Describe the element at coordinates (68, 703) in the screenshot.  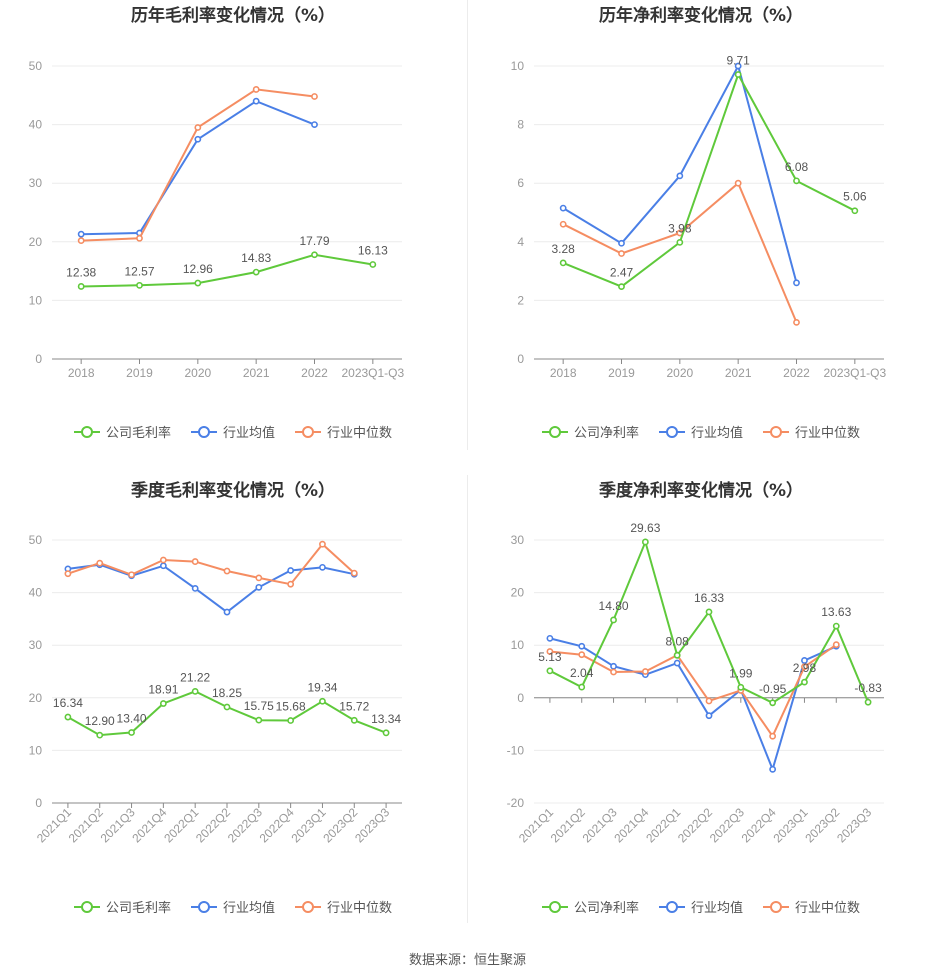
I see `data-label: 16.34` at that location.